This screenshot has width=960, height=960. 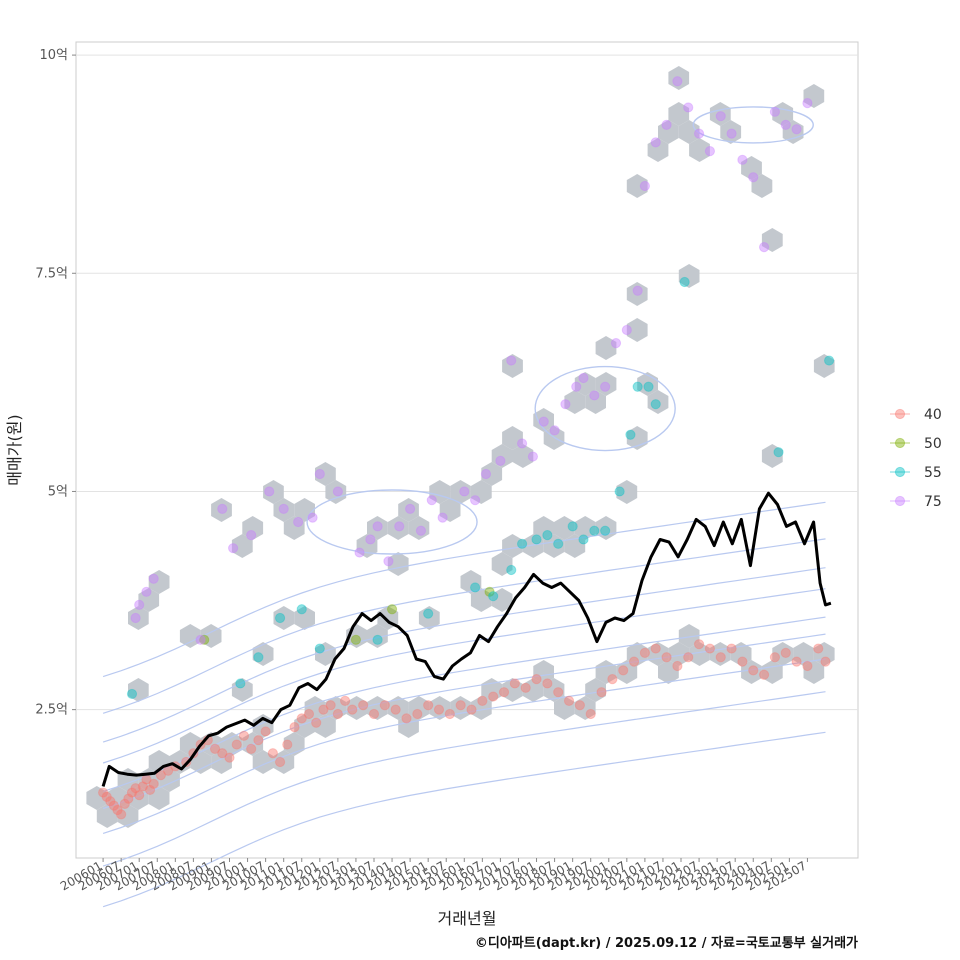 What do you see at coordinates (51, 273) in the screenshot?
I see `y-tick-label: 7.5억` at bounding box center [51, 273].